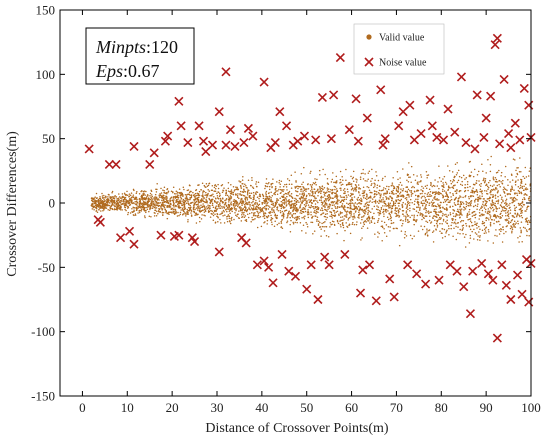 The image size is (550, 441). I want to click on minpts-label: Minpts, so click(120, 47).